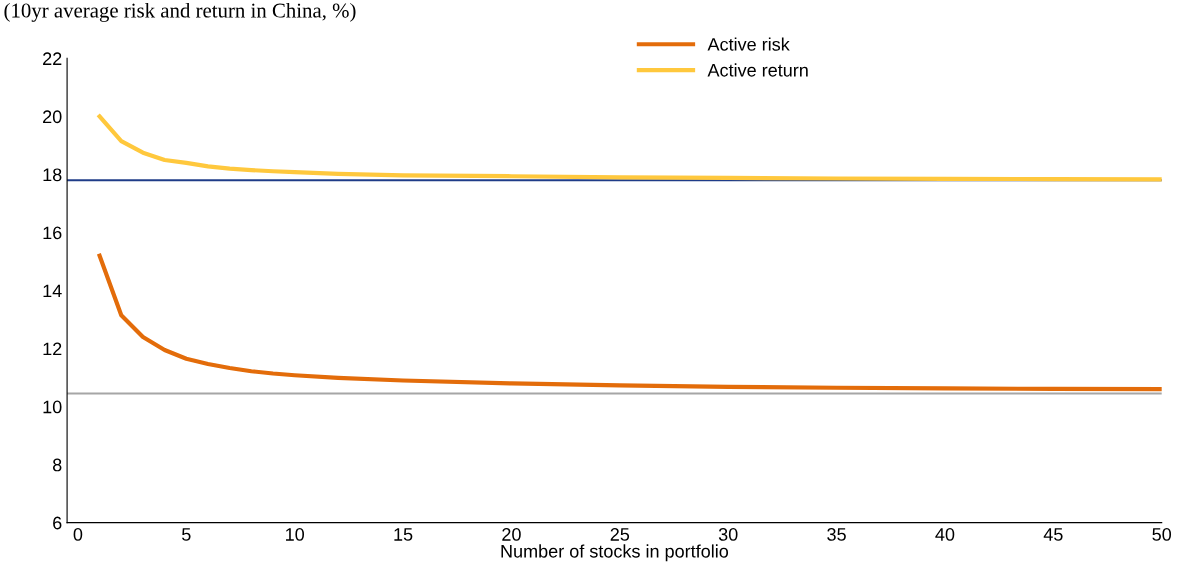 The image size is (1177, 584). I want to click on y-tick-label: 12, so click(52, 349).